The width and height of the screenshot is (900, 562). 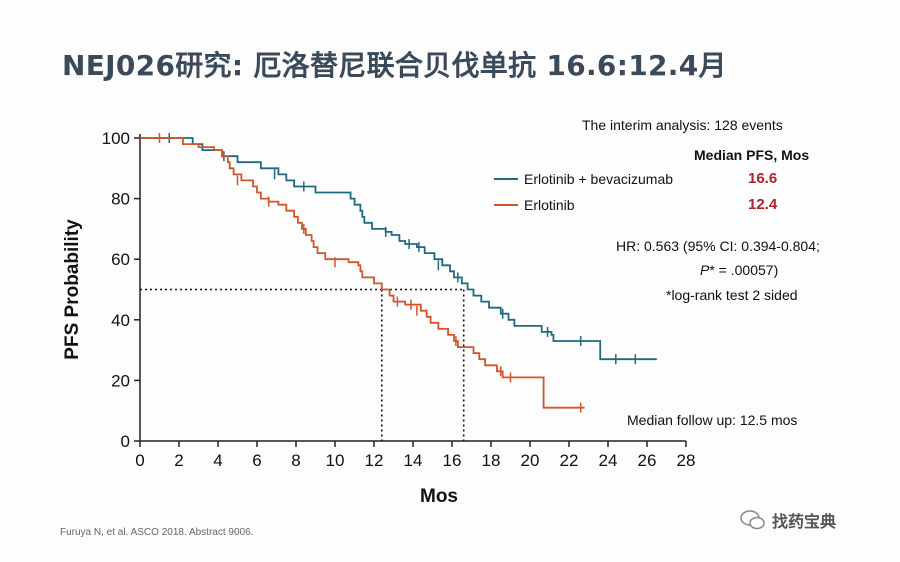 I want to click on x-tick-label-28: 28, so click(x=686, y=460).